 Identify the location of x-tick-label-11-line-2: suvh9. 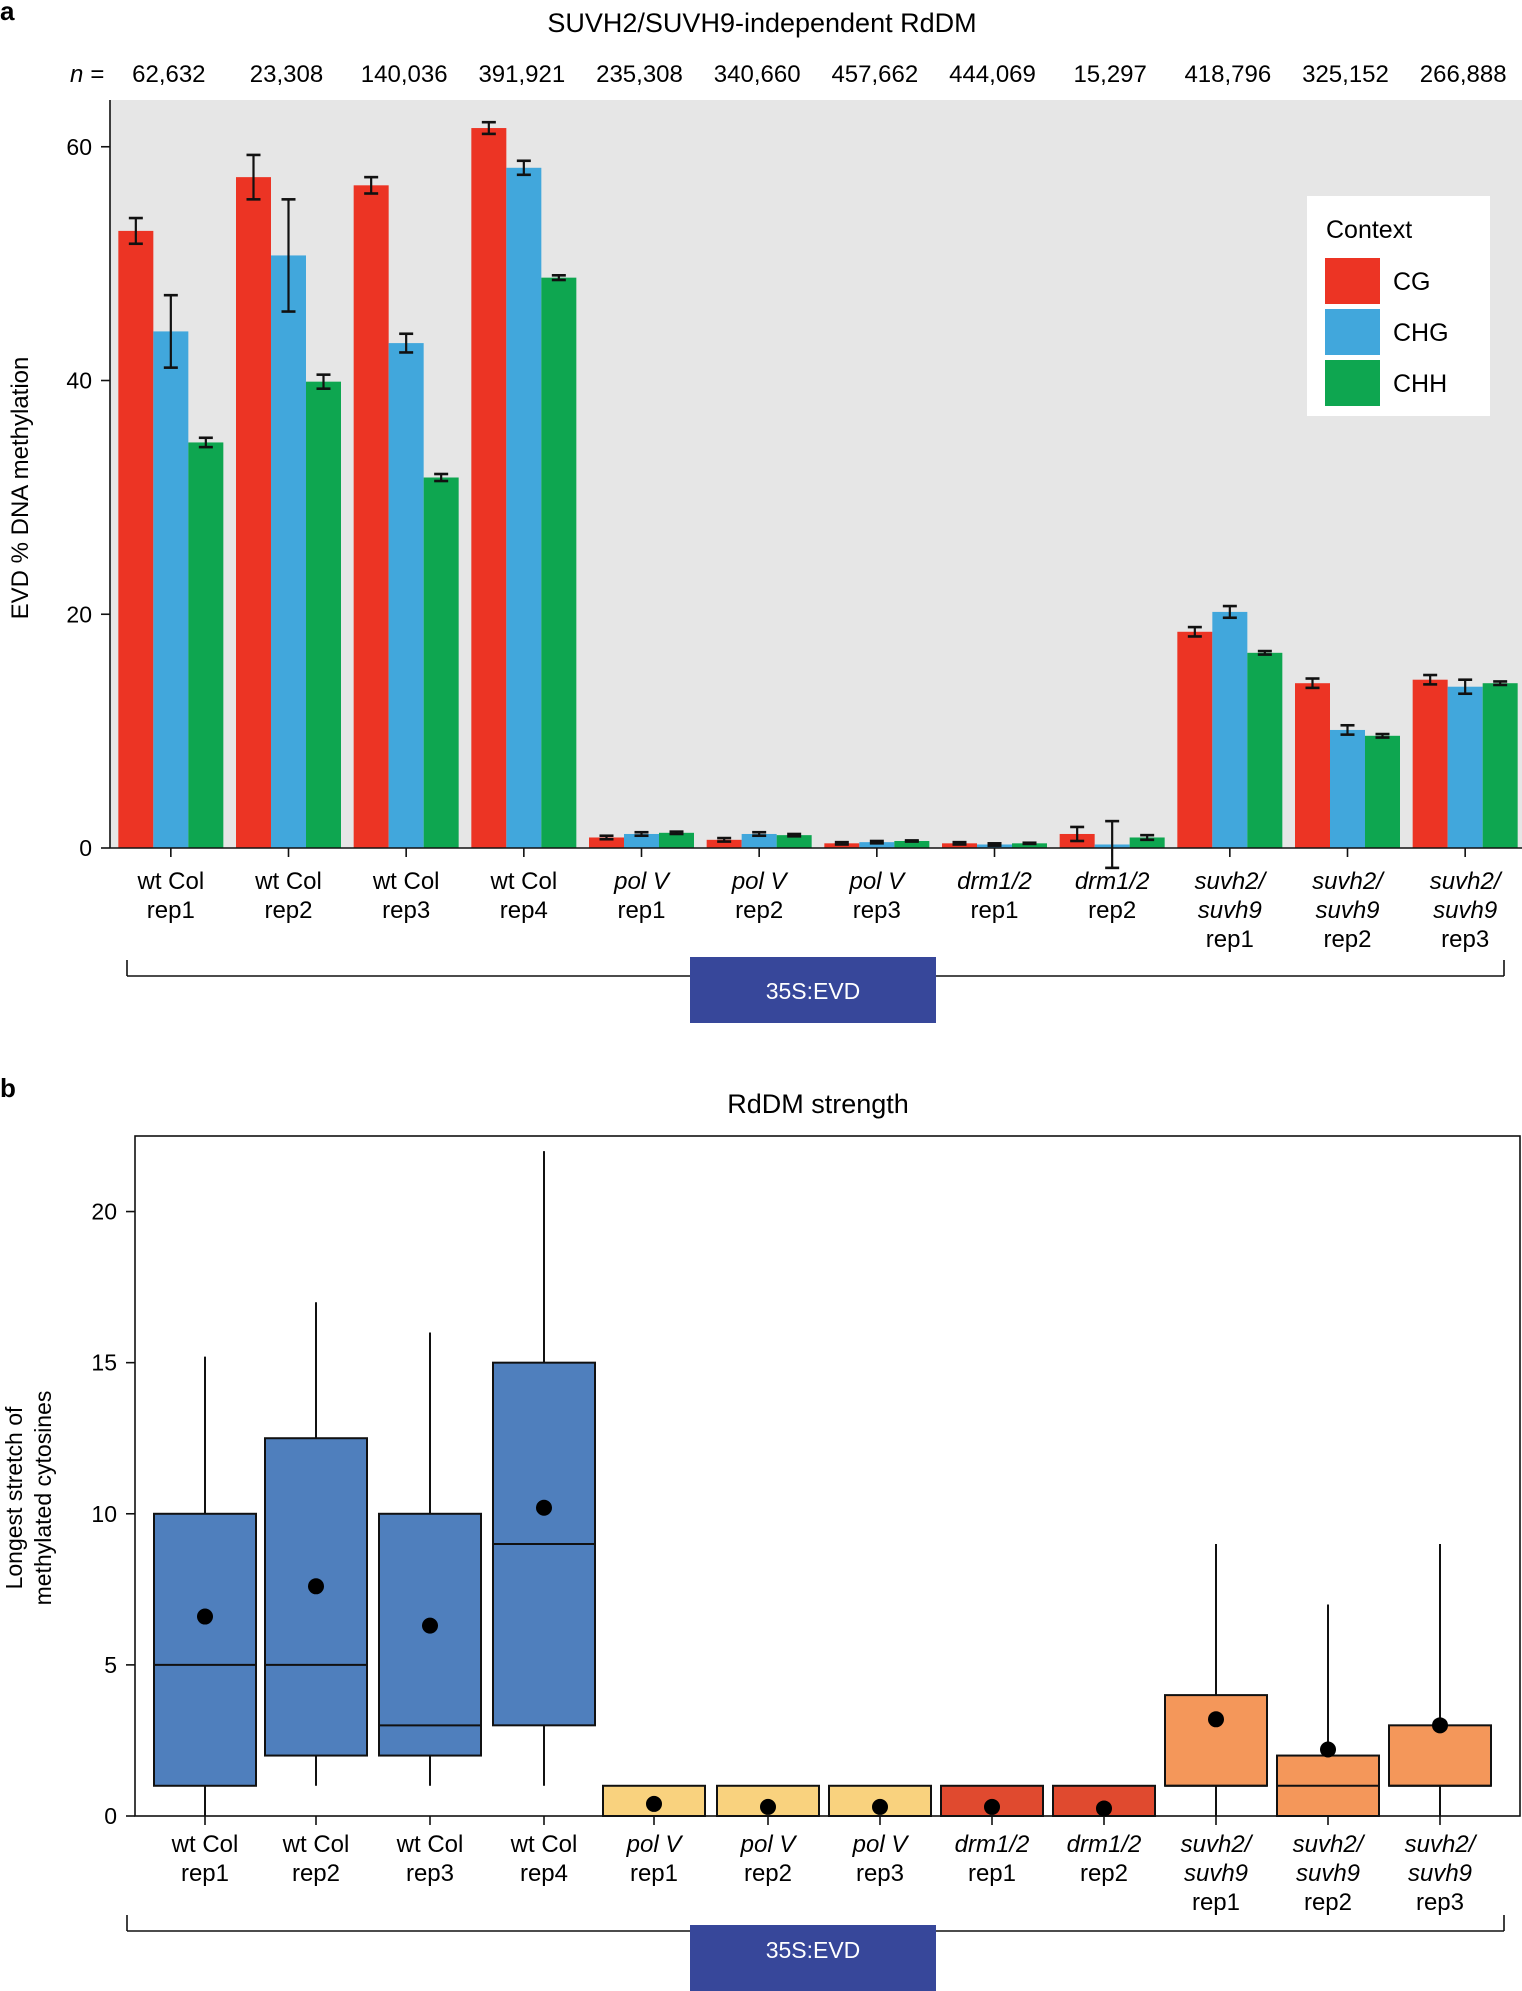
(1328, 1873).